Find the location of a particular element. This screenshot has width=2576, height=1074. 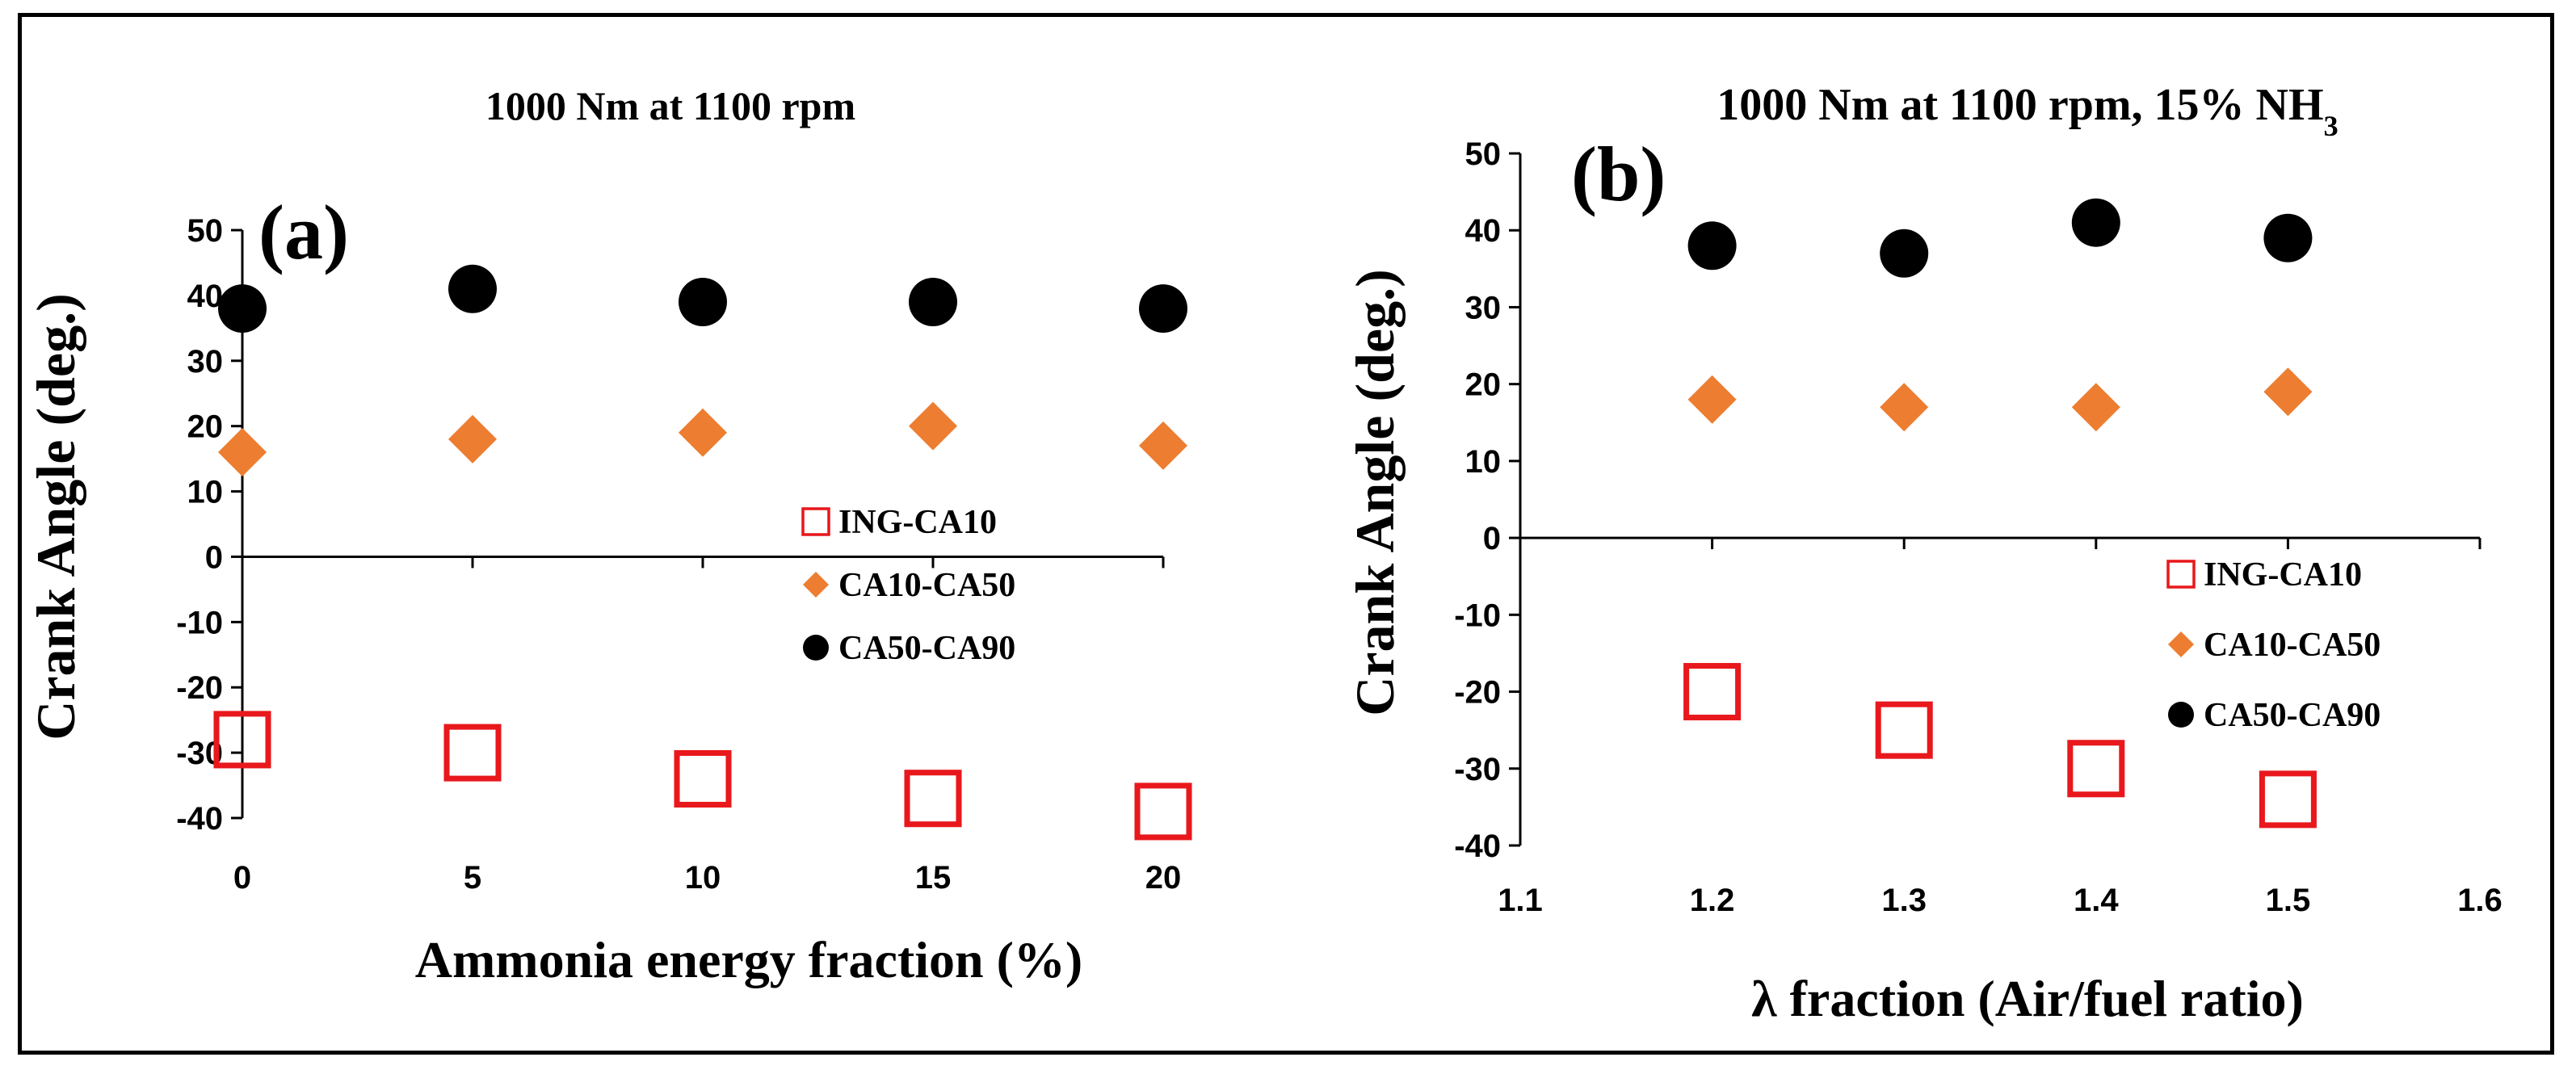

panel-label: (b) is located at coordinates (1618, 174).